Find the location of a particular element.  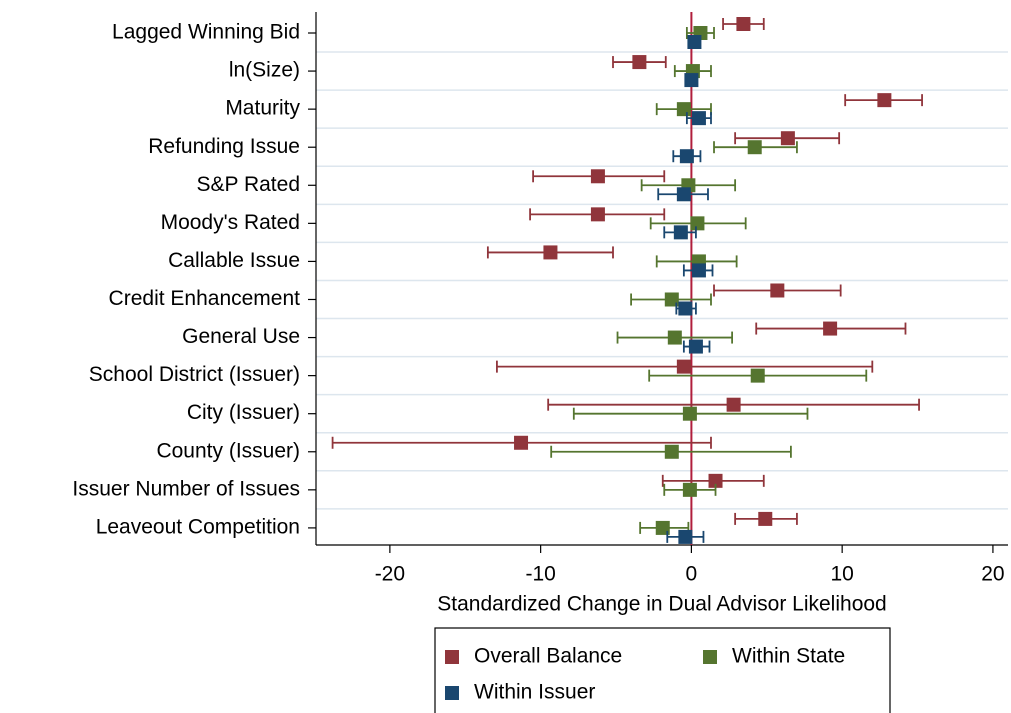

y-tick-label: City (Issuer) is located at coordinates (243, 412).